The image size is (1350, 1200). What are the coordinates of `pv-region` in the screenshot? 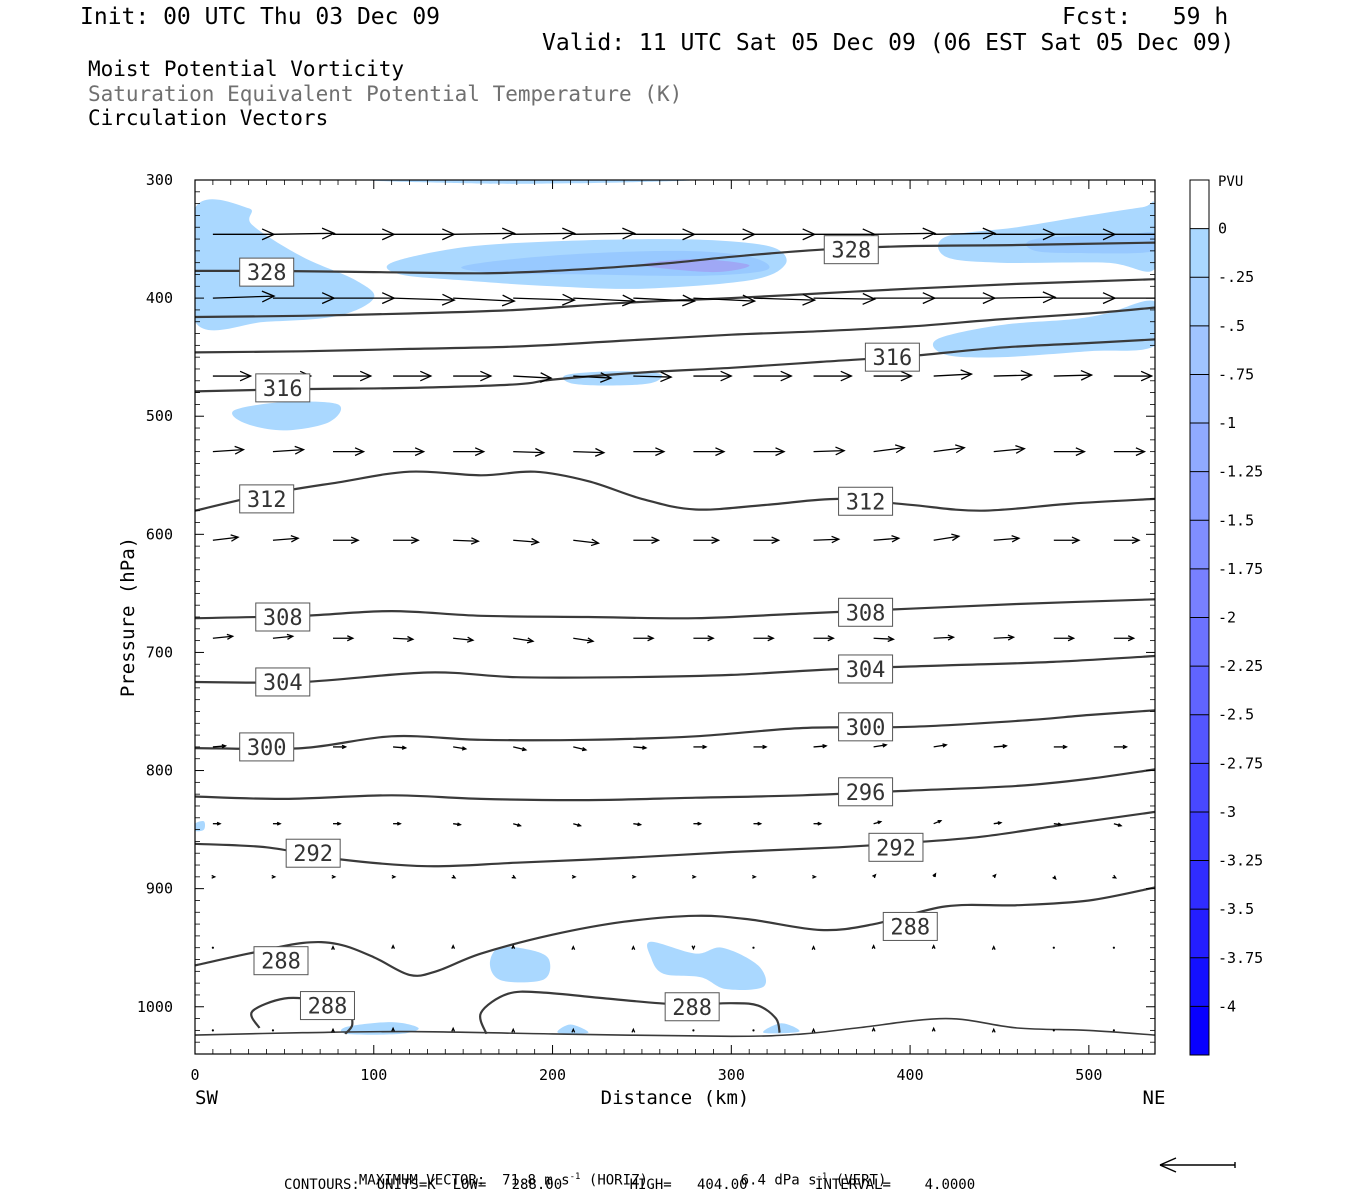 It's located at (707, 966).